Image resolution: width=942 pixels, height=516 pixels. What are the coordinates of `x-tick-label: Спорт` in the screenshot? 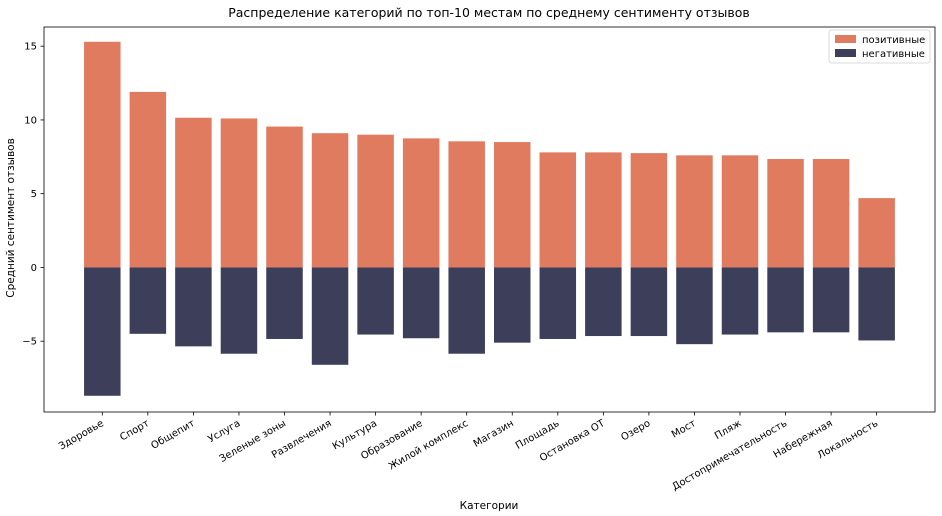 It's located at (134, 431).